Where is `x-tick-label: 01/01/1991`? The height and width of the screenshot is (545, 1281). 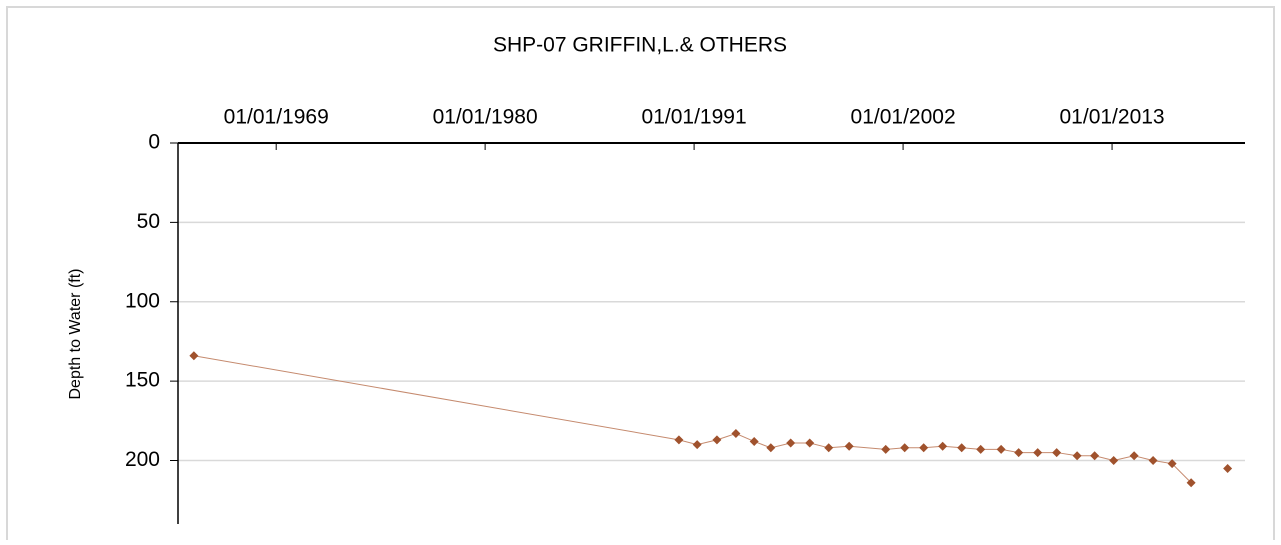
x-tick-label: 01/01/1991 is located at coordinates (694, 117).